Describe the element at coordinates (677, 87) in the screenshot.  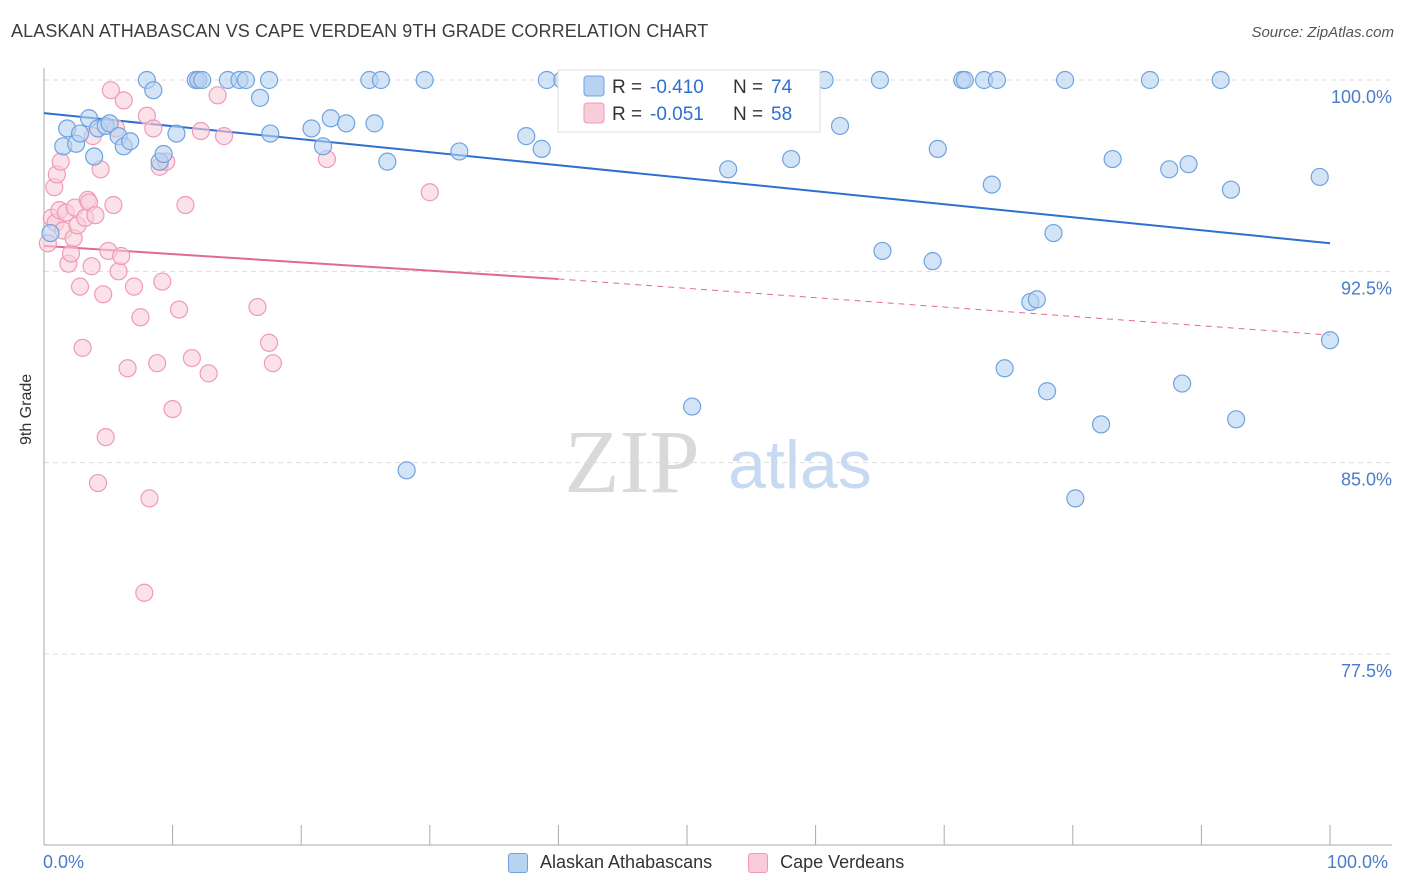
I see `legend-r-value-1: -0.410` at that location.